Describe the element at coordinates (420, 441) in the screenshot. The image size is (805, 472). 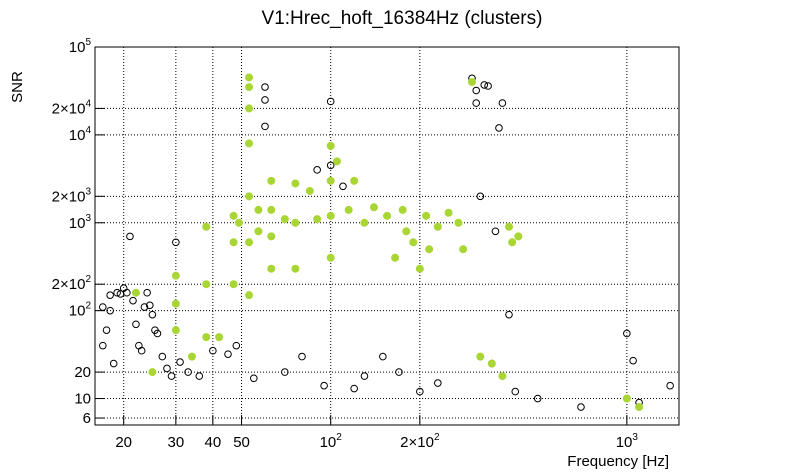
I see `x-tick-label-5: 2×10²` at that location.